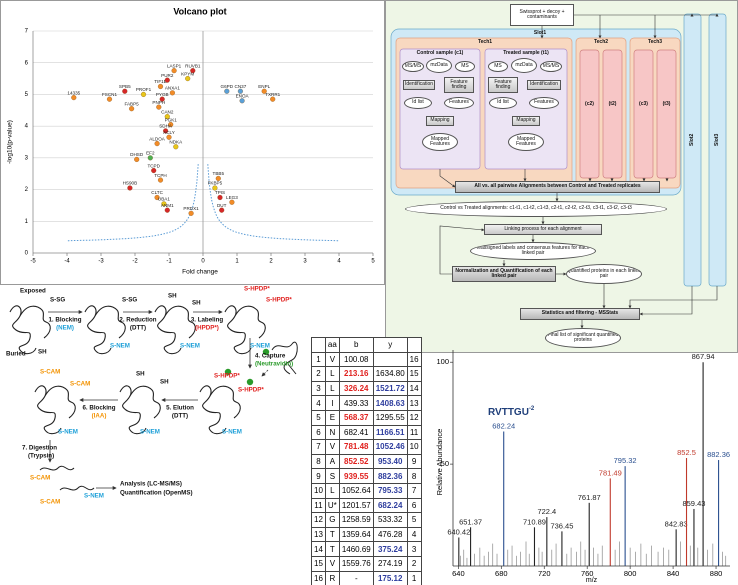  I want to click on point-label: PYGB, so click(162, 94).